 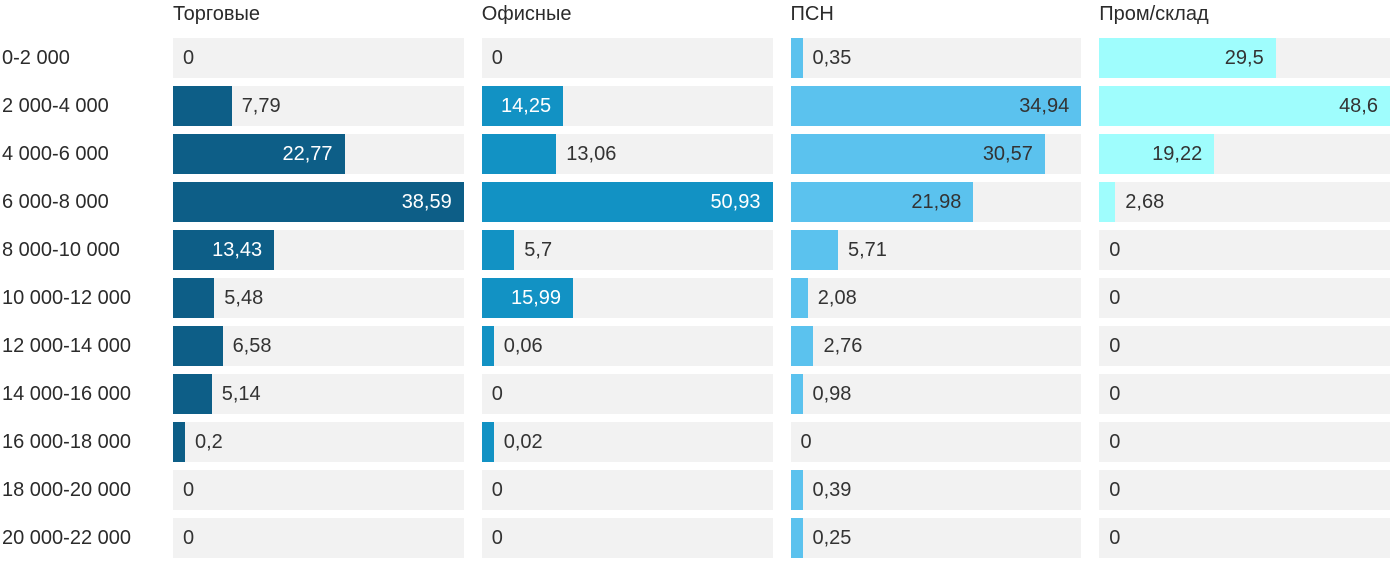 What do you see at coordinates (209, 441) in the screenshot?
I see `bar-value-label: 0,2` at bounding box center [209, 441].